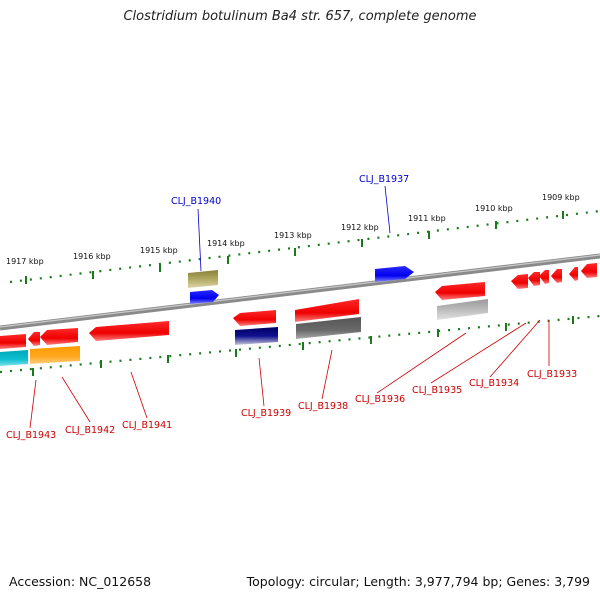 This screenshot has width=600, height=600. I want to click on tick-label: 1915 kbp, so click(159, 250).